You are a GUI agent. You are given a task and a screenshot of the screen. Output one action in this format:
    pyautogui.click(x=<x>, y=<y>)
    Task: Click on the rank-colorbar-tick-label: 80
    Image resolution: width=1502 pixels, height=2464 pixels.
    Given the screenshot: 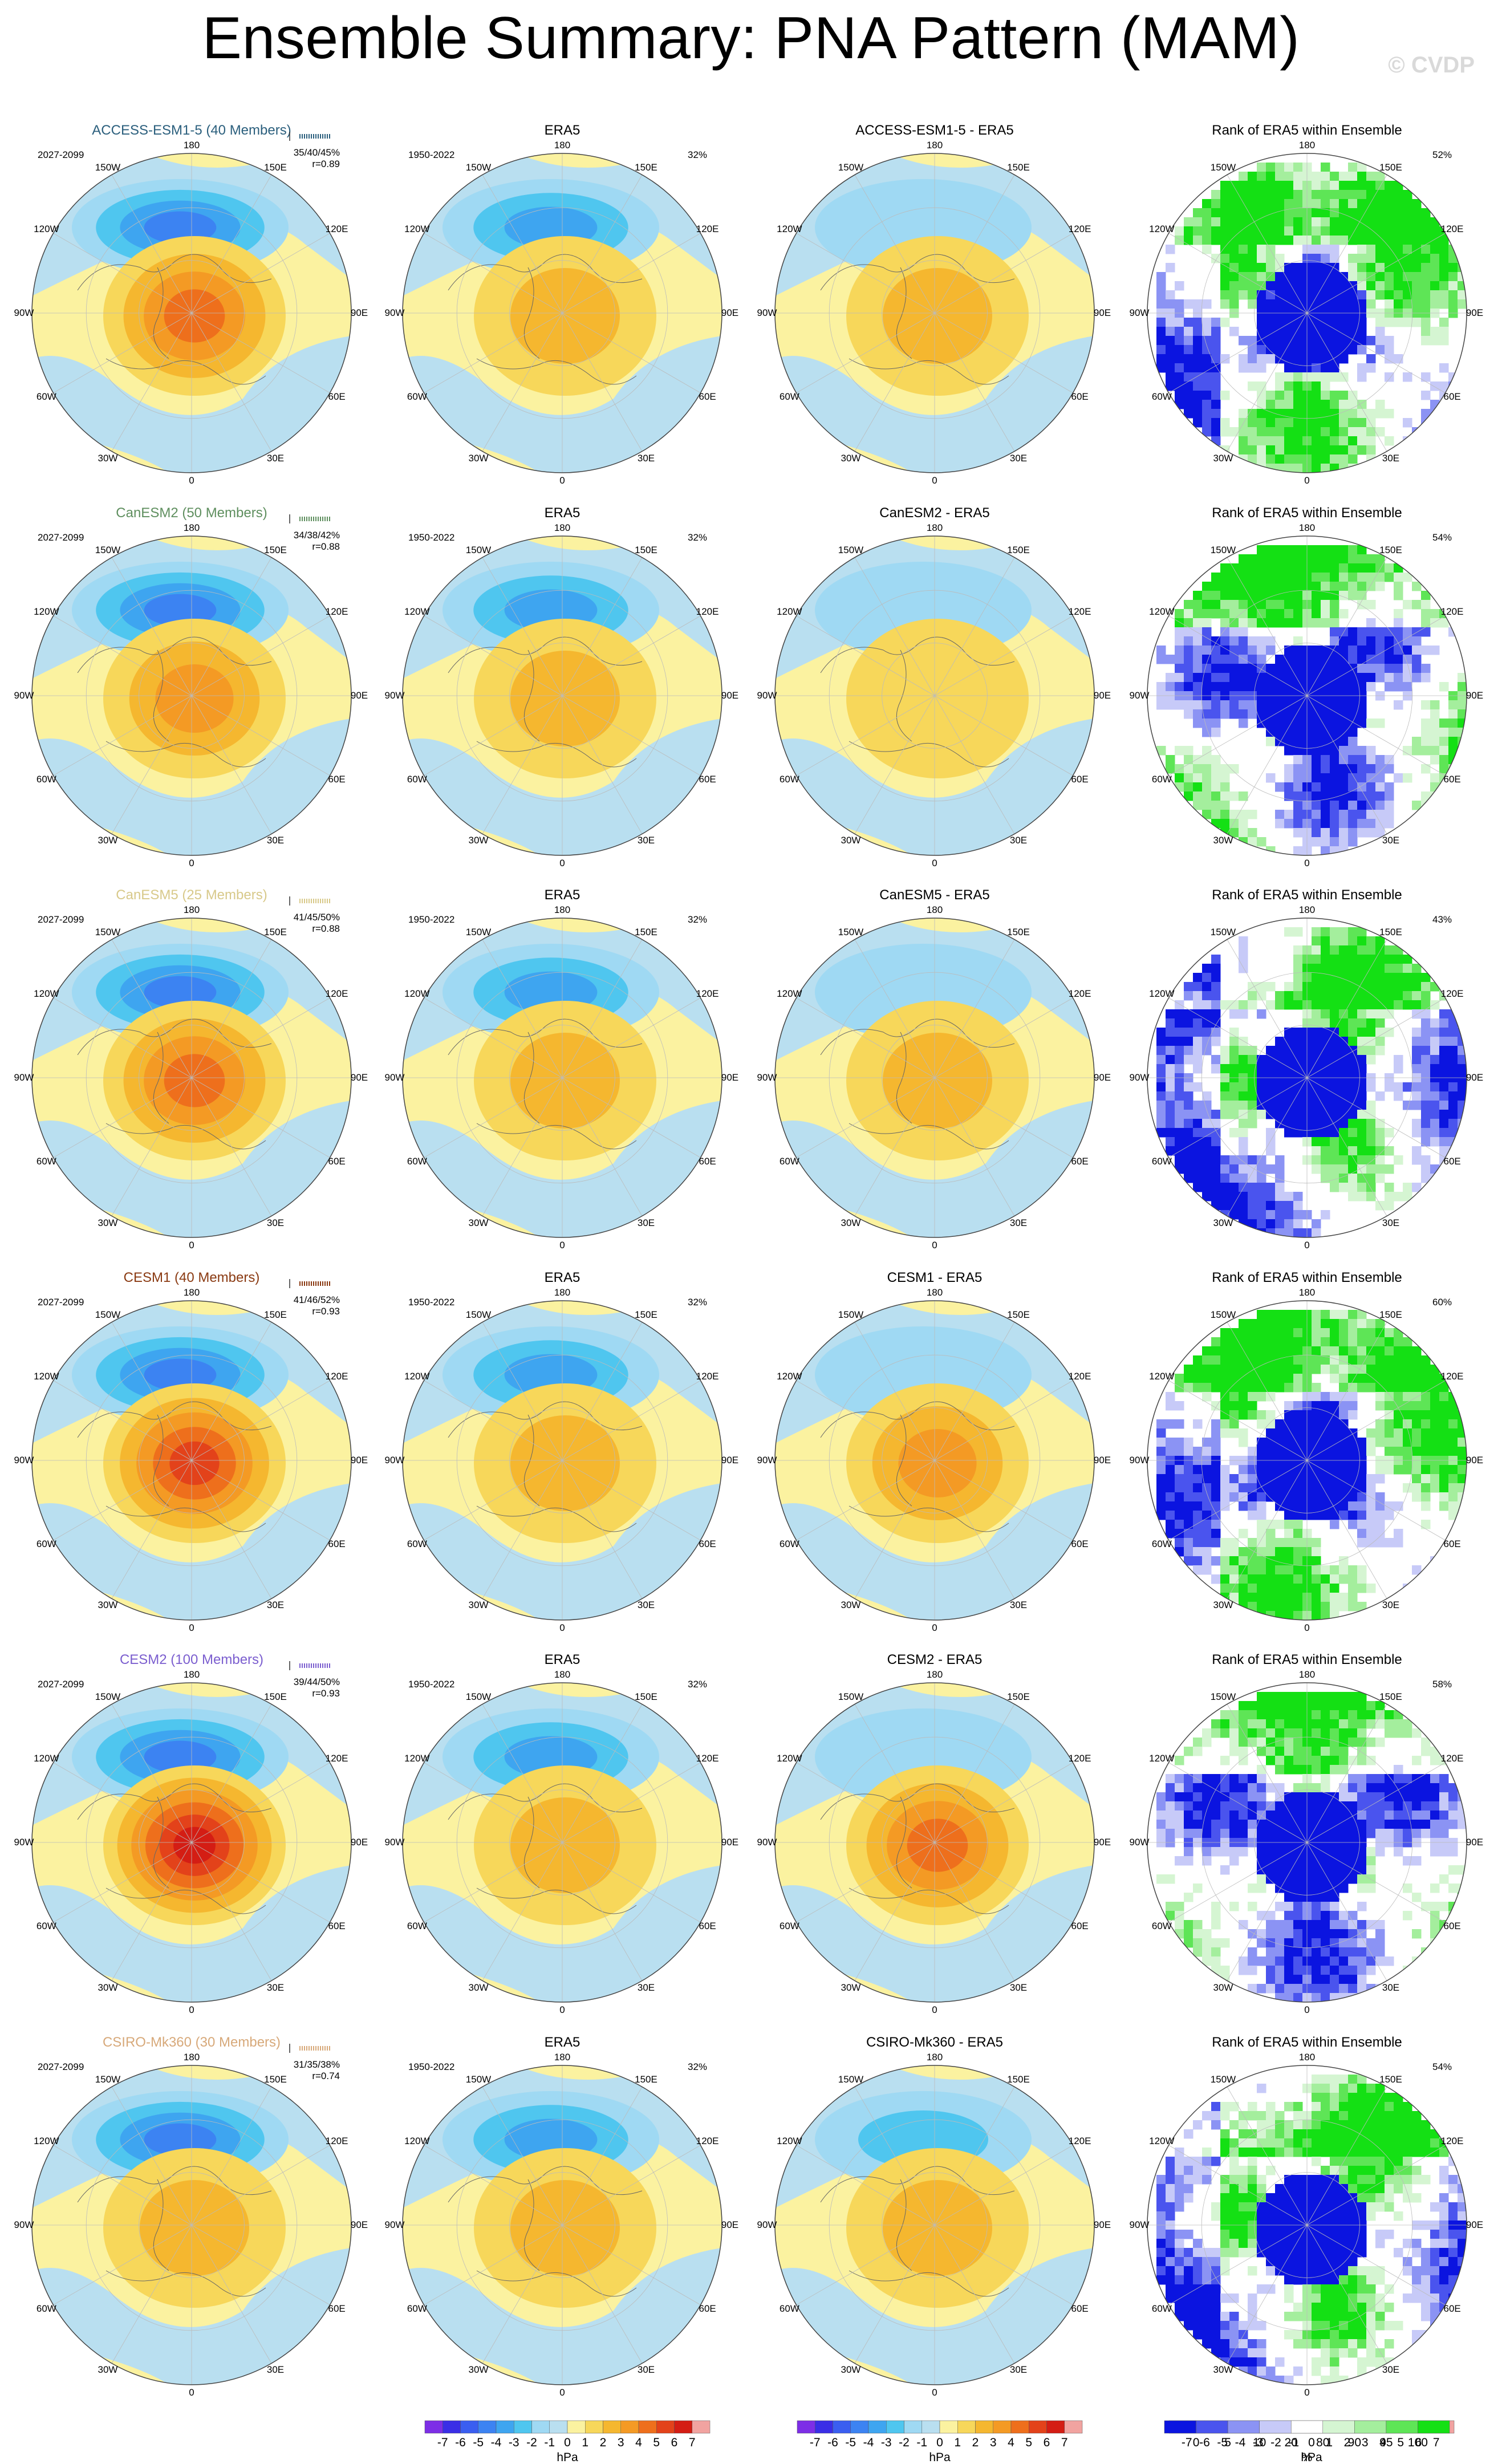 What is the action you would take?
    pyautogui.click(x=1323, y=2443)
    